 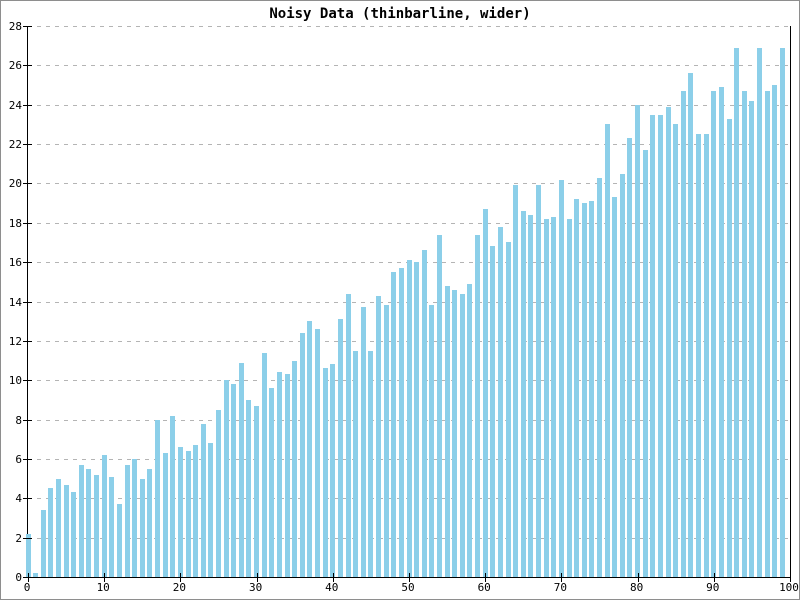 What do you see at coordinates (15, 145) in the screenshot?
I see `y-tick-label: 22` at bounding box center [15, 145].